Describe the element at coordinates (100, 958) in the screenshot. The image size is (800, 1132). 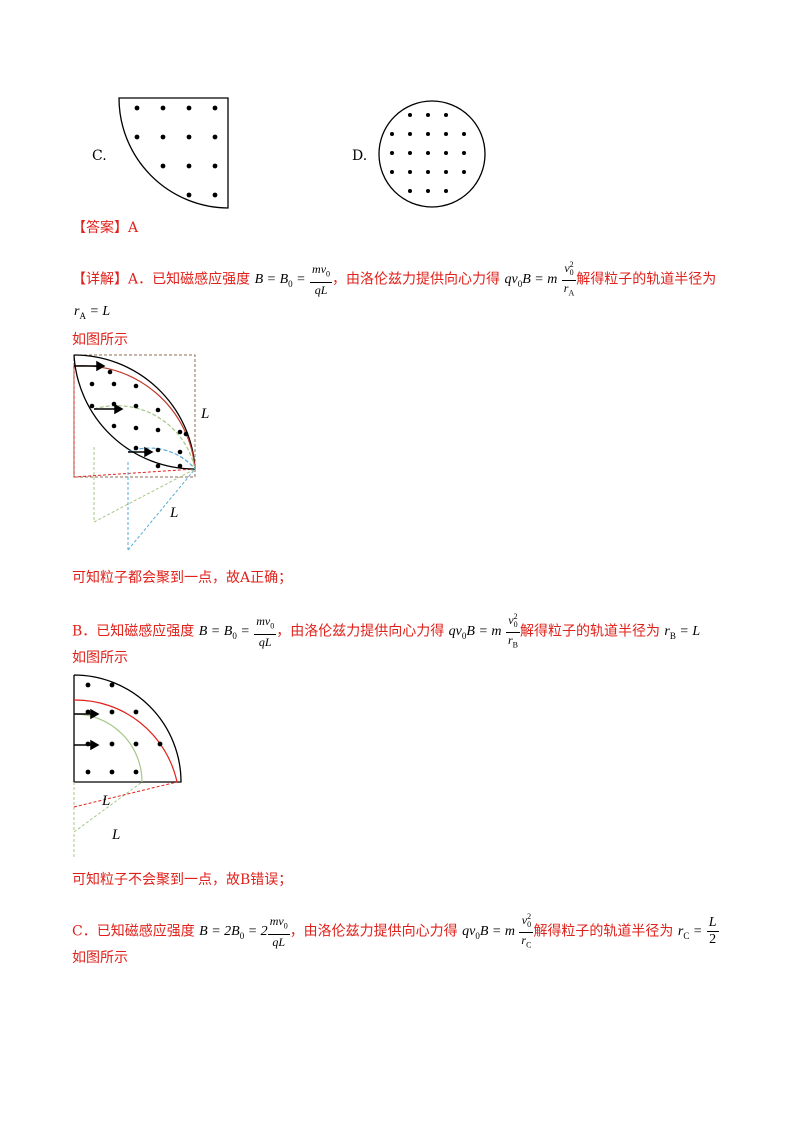
I see `detail-c-fig-caption: 如图所示` at that location.